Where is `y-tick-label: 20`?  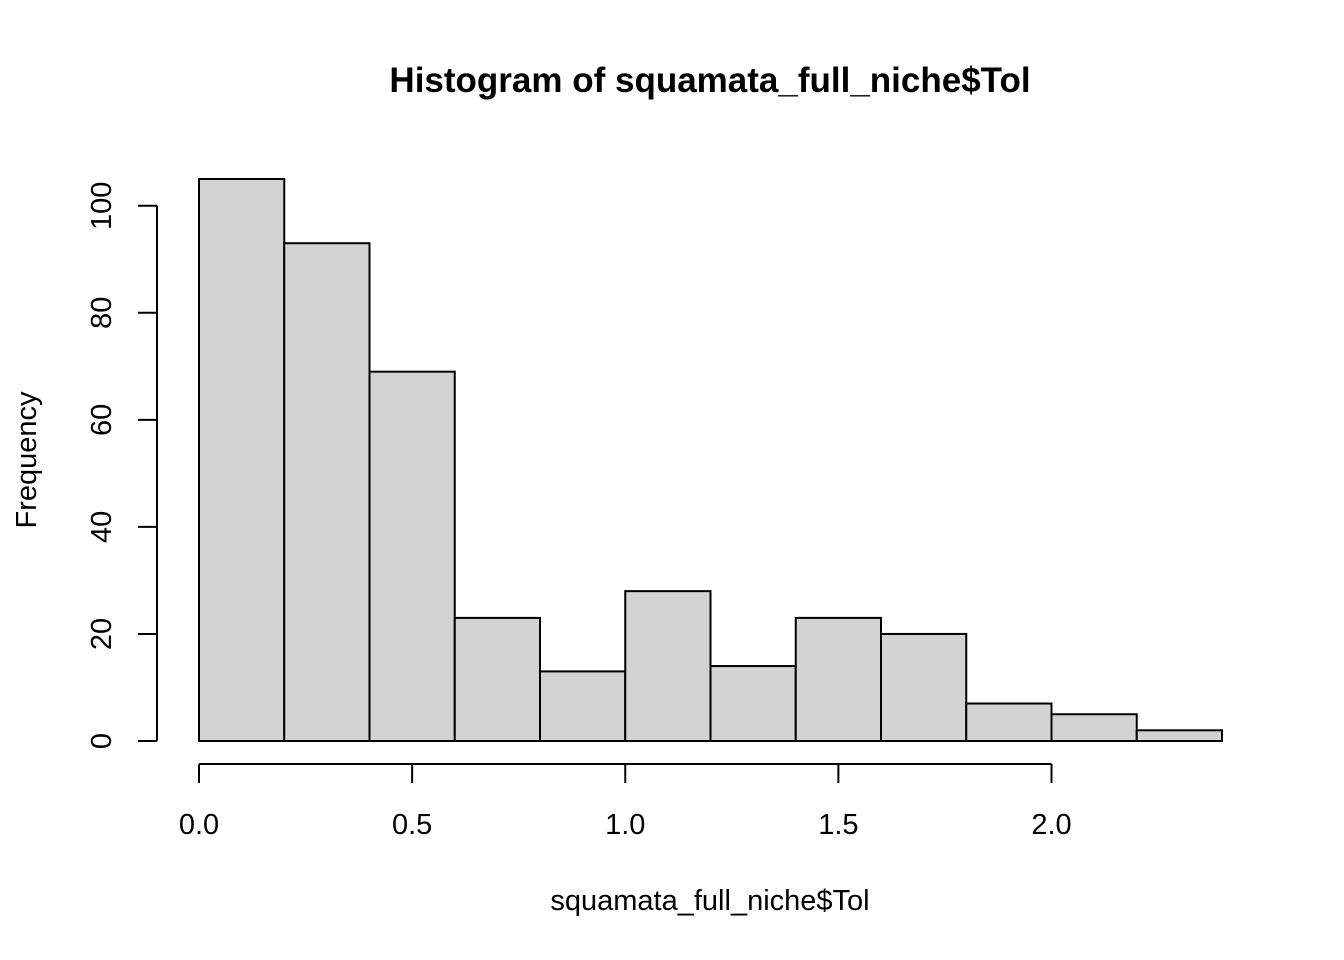 y-tick-label: 20 is located at coordinates (102, 634).